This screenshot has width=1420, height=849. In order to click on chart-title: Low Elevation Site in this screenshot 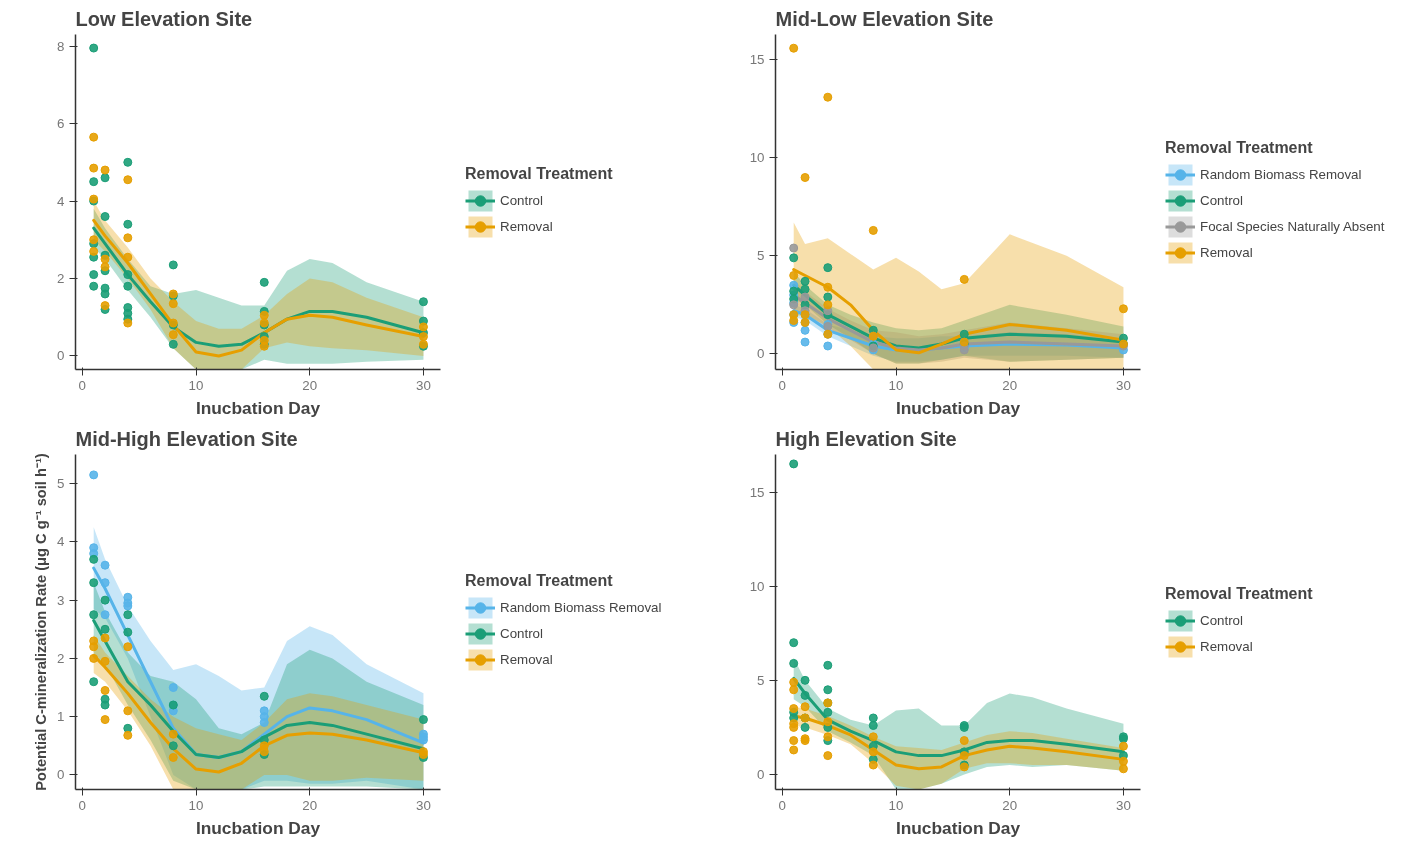, I will do `click(164, 18)`.